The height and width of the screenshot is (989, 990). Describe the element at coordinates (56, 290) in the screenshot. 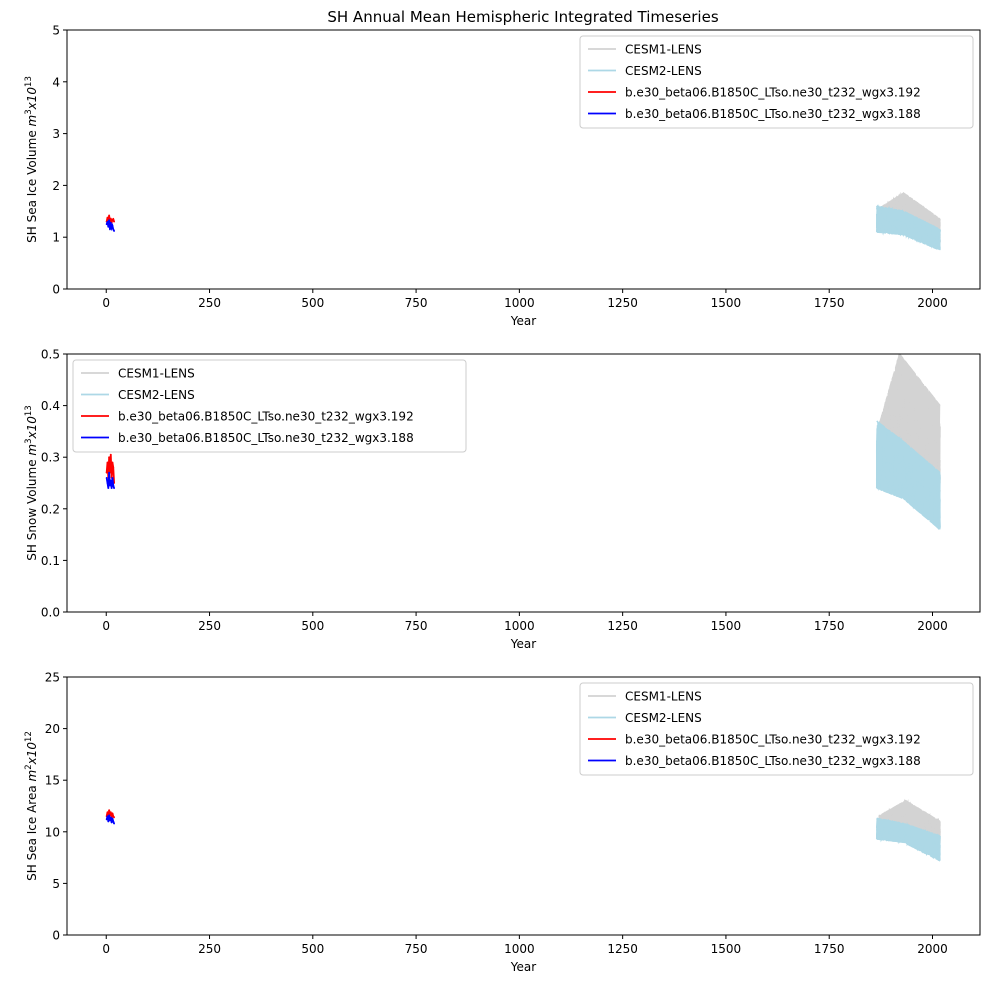

I see `y-tick-label: 0` at that location.